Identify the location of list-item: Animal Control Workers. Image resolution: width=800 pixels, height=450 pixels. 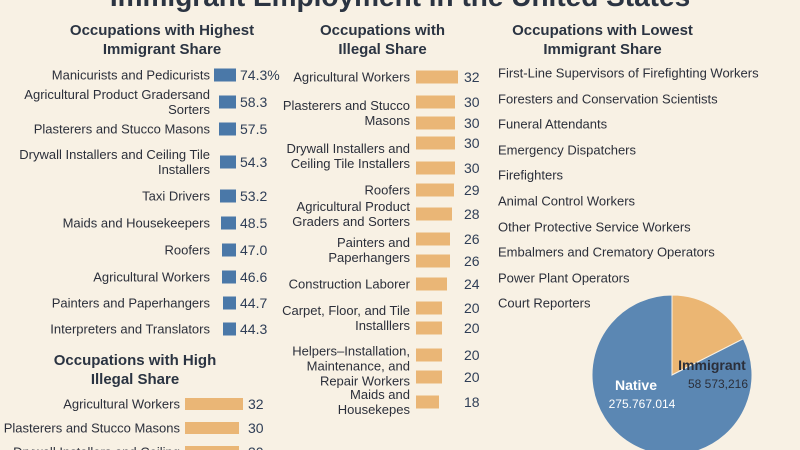
(567, 201).